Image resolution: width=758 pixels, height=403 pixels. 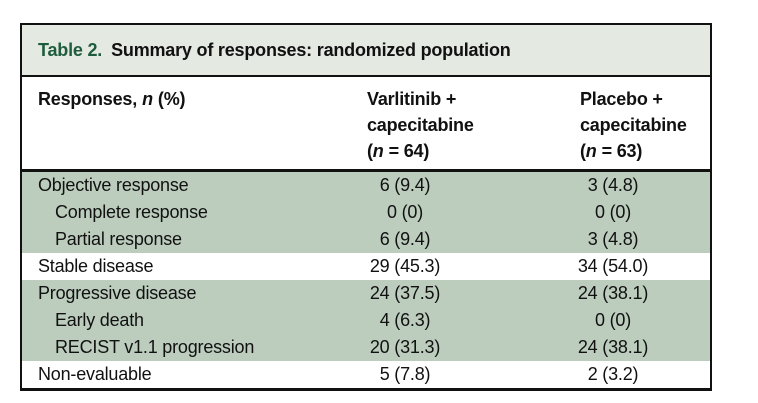 What do you see at coordinates (420, 293) in the screenshot?
I see `cell-varlitinib: 24 (37.5)` at bounding box center [420, 293].